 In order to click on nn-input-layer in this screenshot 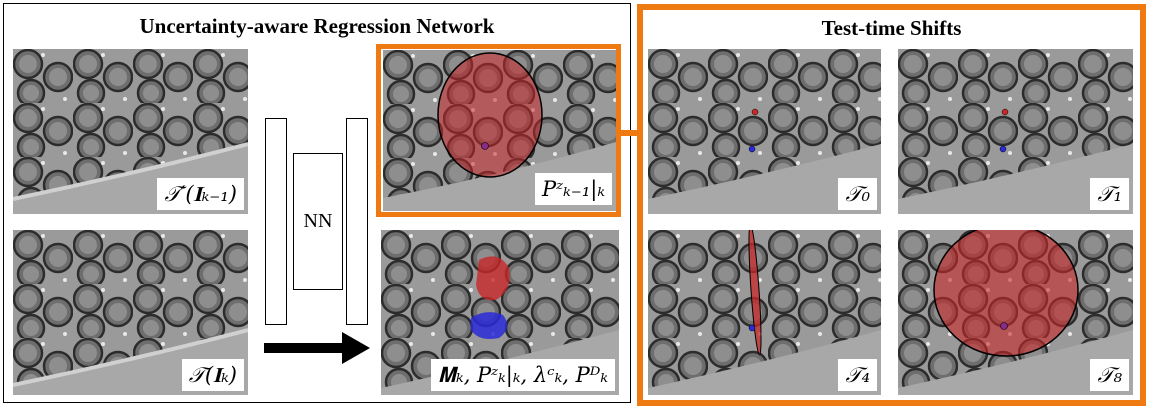, I will do `click(276, 221)`.